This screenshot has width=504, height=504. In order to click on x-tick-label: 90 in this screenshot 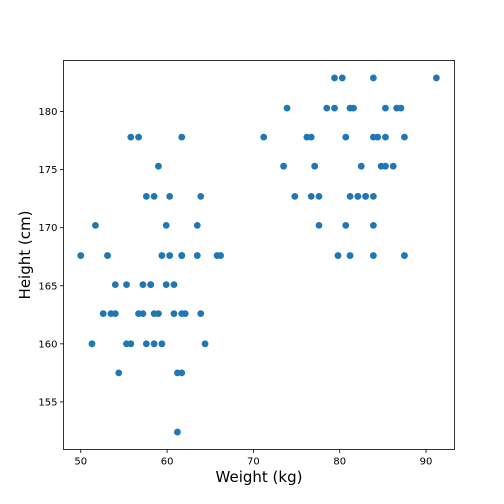, I will do `click(426, 462)`.